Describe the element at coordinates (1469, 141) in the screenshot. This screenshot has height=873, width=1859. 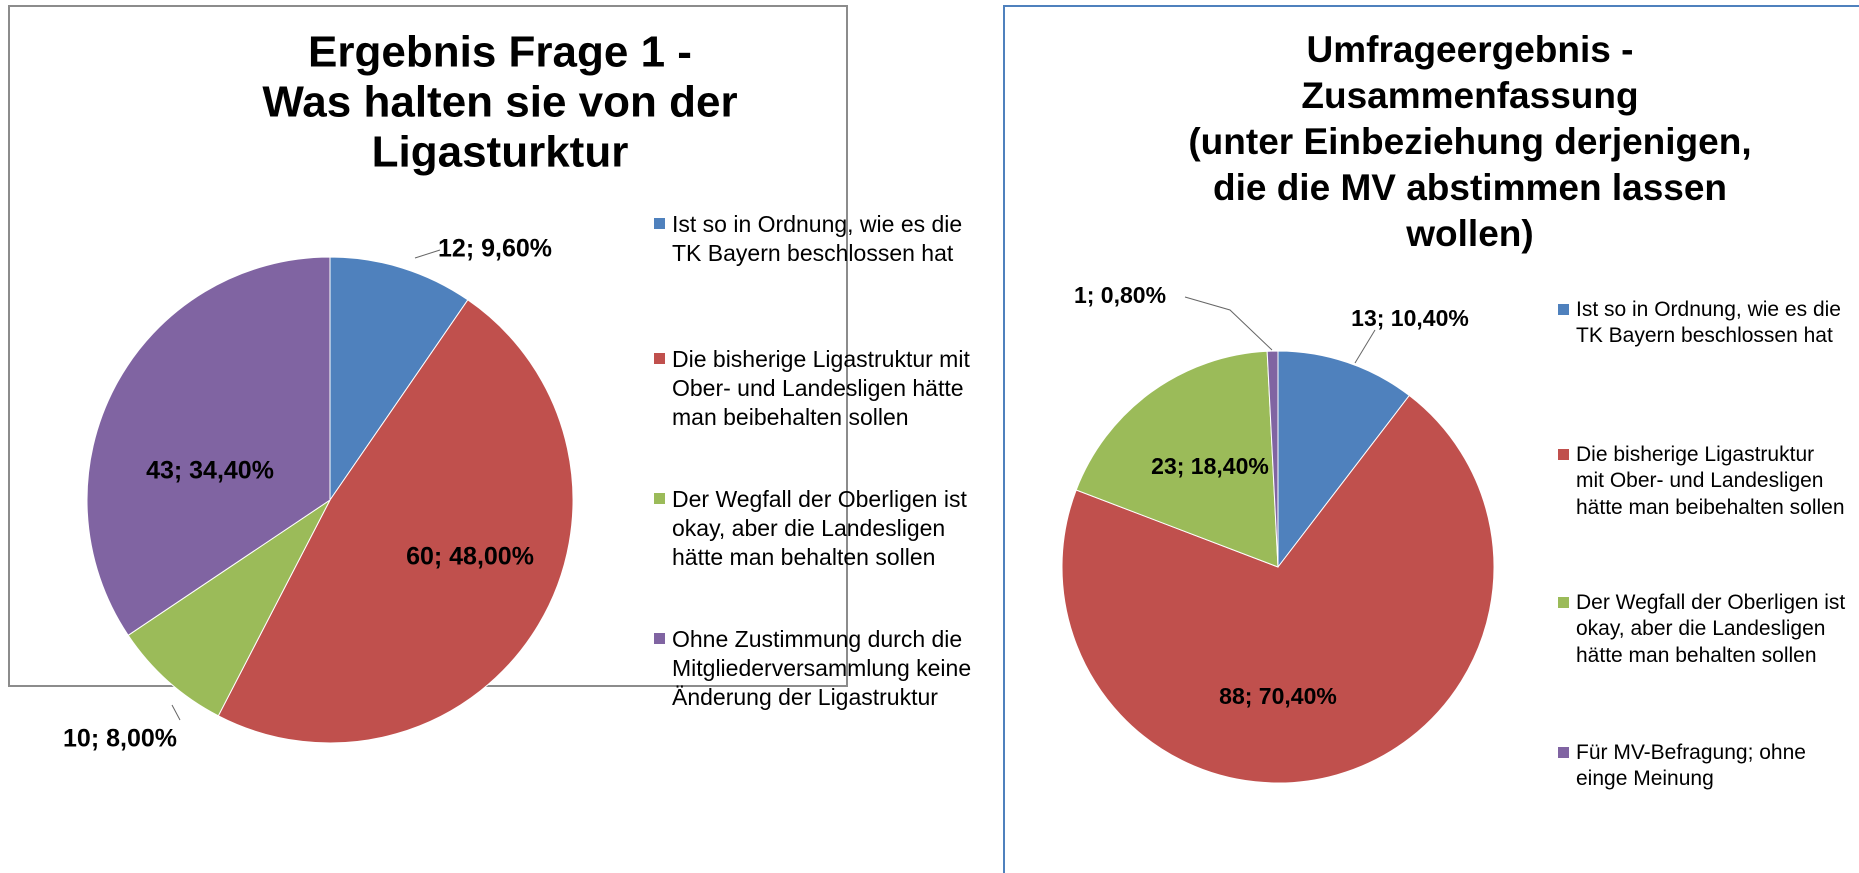
I see `chart-title: (unter Einbeziehung derjenigen,` at that location.